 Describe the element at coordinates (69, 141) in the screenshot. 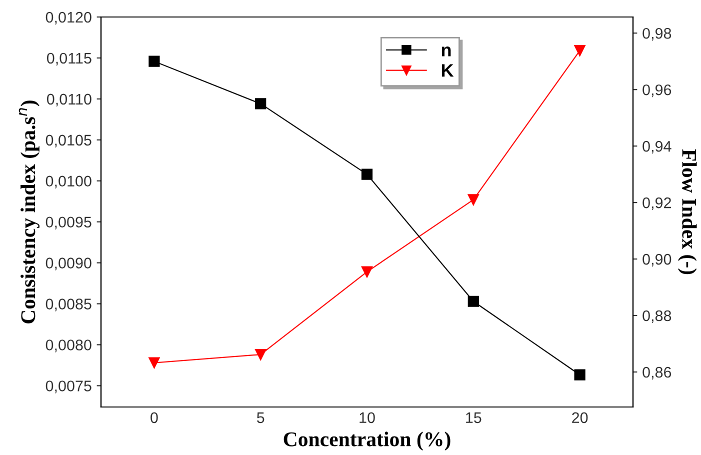

I see `y-tick-label: 0,0105` at that location.